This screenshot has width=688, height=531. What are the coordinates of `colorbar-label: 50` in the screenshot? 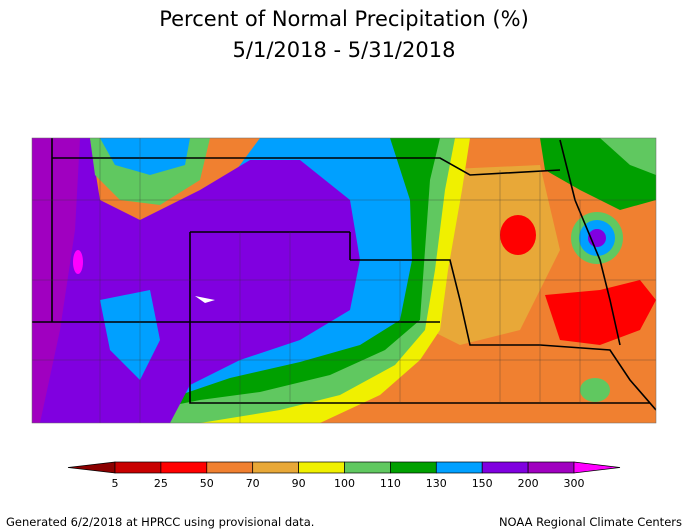 It's located at (207, 483).